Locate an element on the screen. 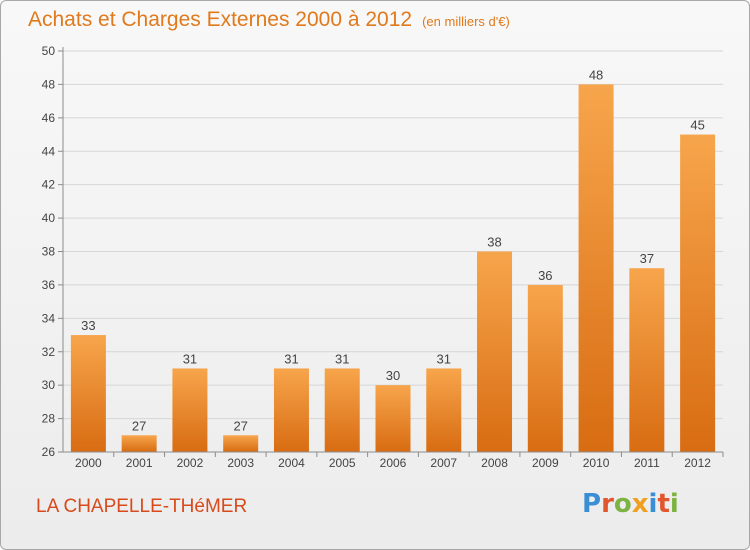 The height and width of the screenshot is (550, 750). commune-name: LA CHAPELLE-THéMER is located at coordinates (142, 506).